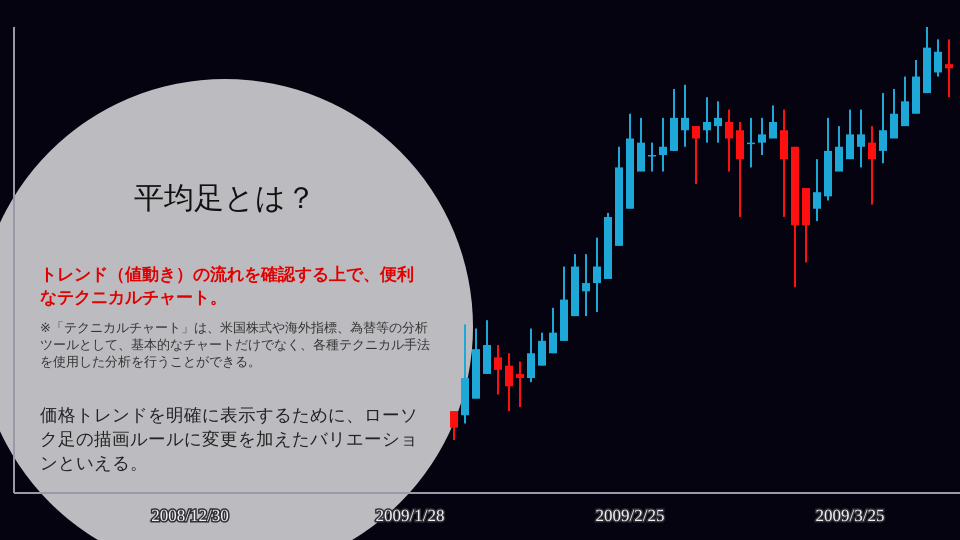 The image size is (960, 540). I want to click on x-tick-label: 2008/12/30, so click(190, 515).